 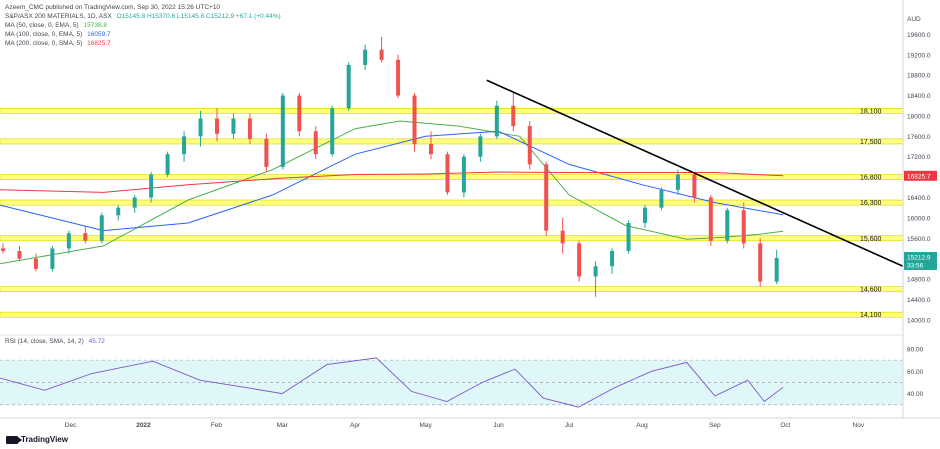 I want to click on time-tick-label: Jun, so click(x=498, y=425).